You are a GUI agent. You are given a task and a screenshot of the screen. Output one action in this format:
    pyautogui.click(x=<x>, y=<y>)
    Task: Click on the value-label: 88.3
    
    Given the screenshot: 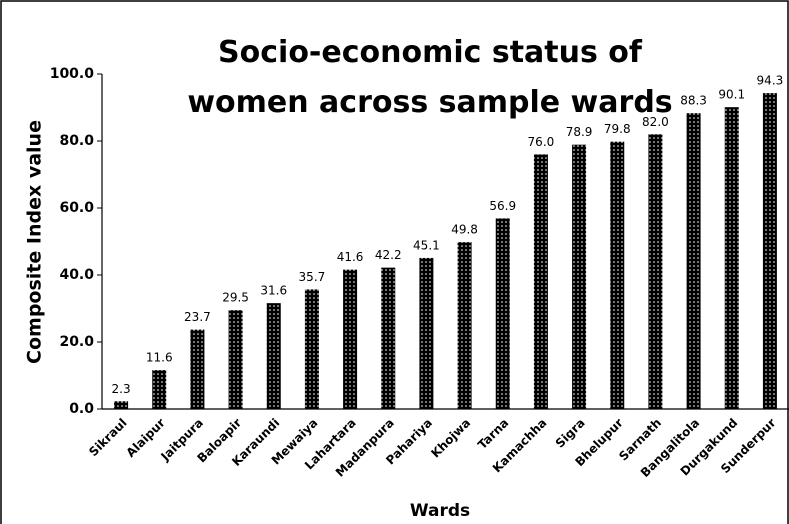 What is the action you would take?
    pyautogui.click(x=693, y=101)
    